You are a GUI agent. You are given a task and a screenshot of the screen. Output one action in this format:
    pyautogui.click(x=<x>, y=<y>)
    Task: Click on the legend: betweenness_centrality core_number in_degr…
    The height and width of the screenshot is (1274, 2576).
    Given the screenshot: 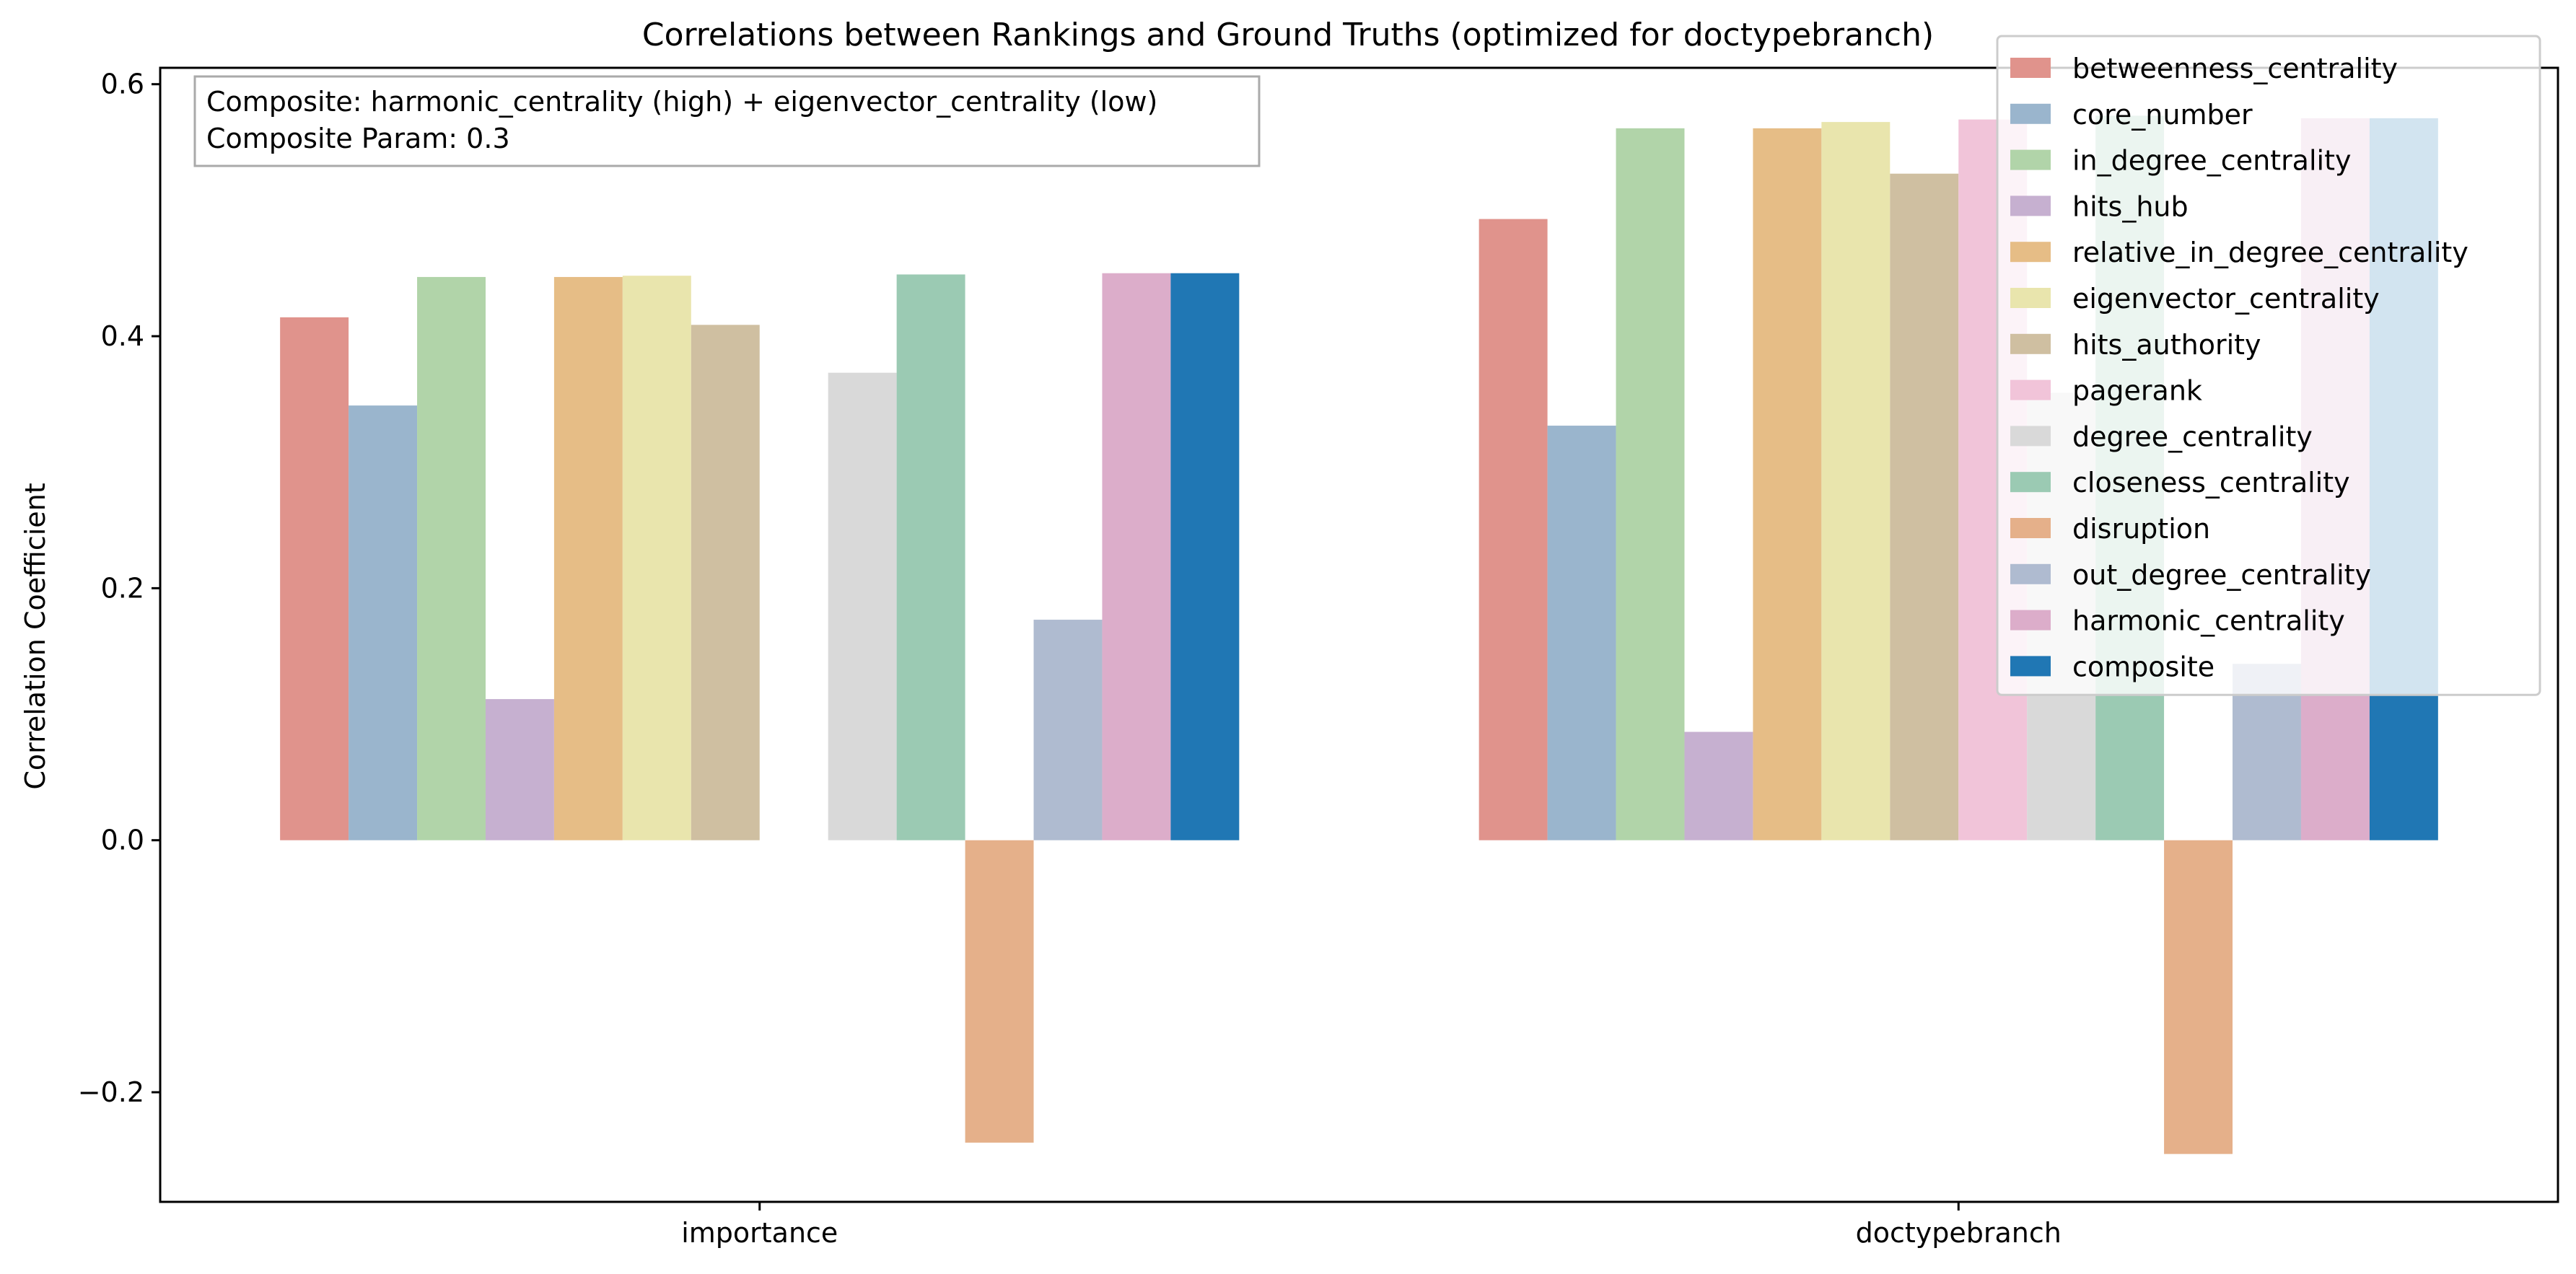 What is the action you would take?
    pyautogui.click(x=2268, y=366)
    